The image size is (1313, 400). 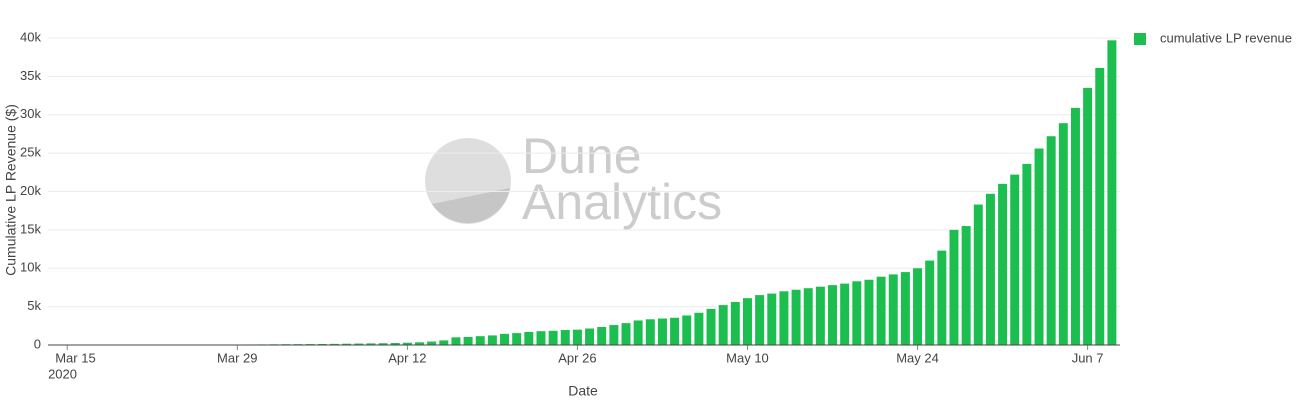 I want to click on legend-swatch, so click(x=1140, y=39).